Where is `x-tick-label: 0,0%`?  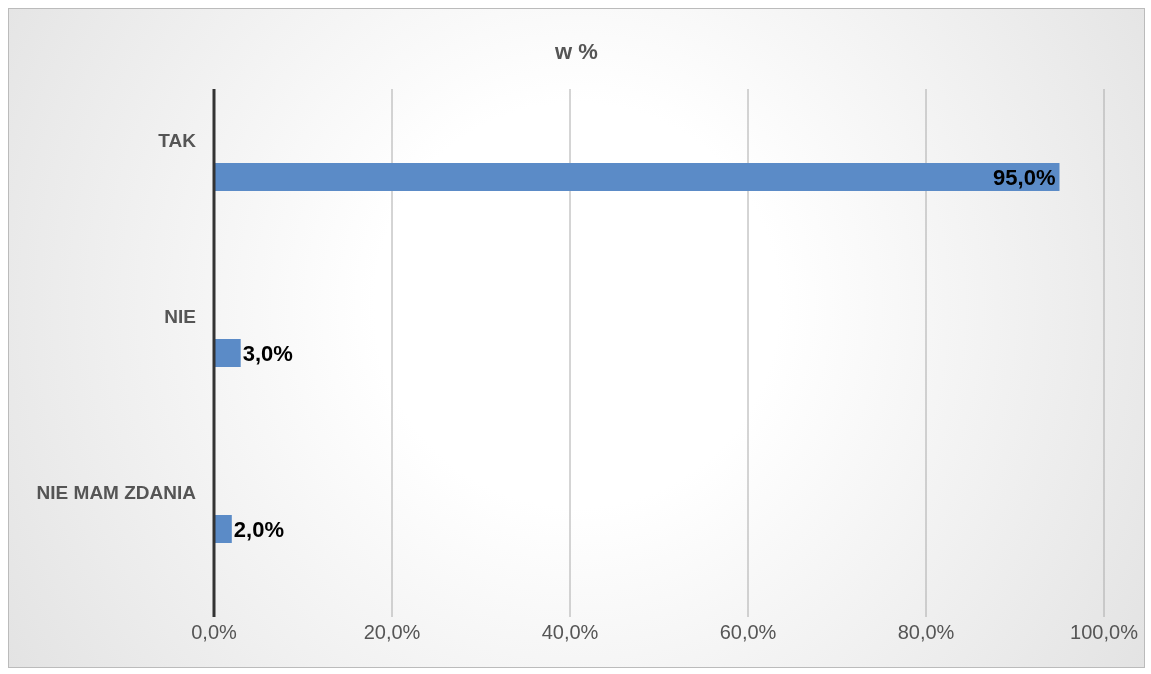 x-tick-label: 0,0% is located at coordinates (214, 632).